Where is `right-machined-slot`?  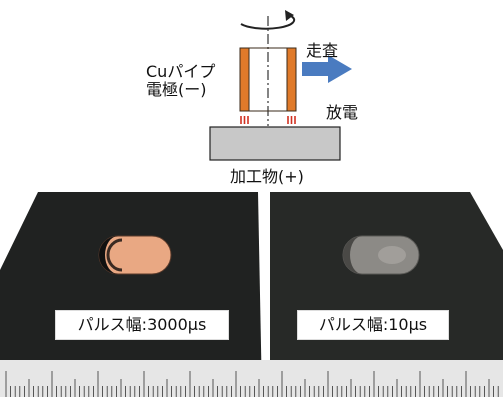
right-machined-slot is located at coordinates (381, 255).